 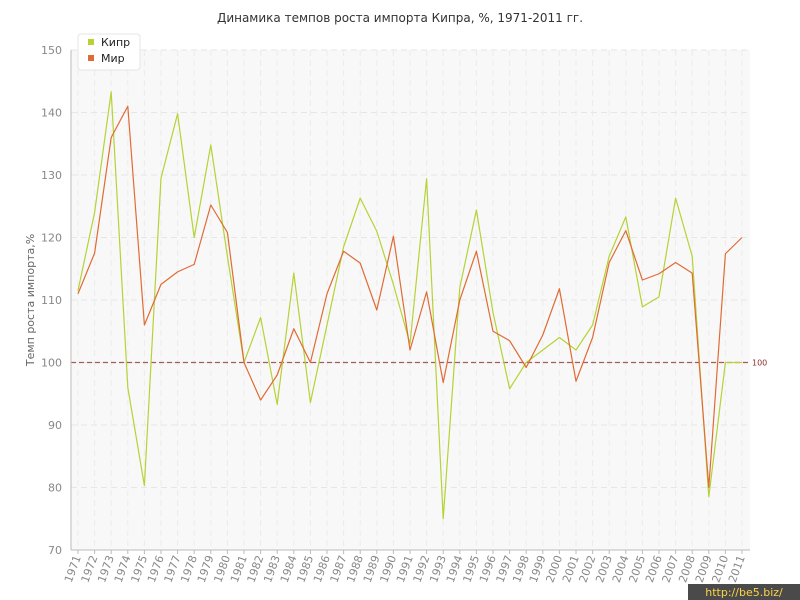 What do you see at coordinates (55, 488) in the screenshot?
I see `y-tick-label: 80` at bounding box center [55, 488].